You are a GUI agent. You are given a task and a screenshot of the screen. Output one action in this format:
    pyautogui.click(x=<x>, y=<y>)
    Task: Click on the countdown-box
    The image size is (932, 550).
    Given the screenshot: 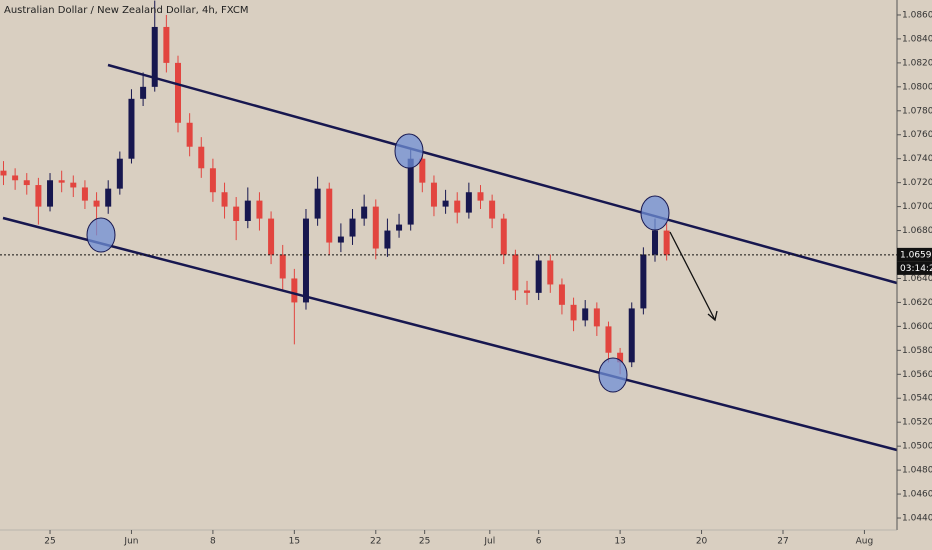 What is the action you would take?
    pyautogui.click(x=914, y=268)
    